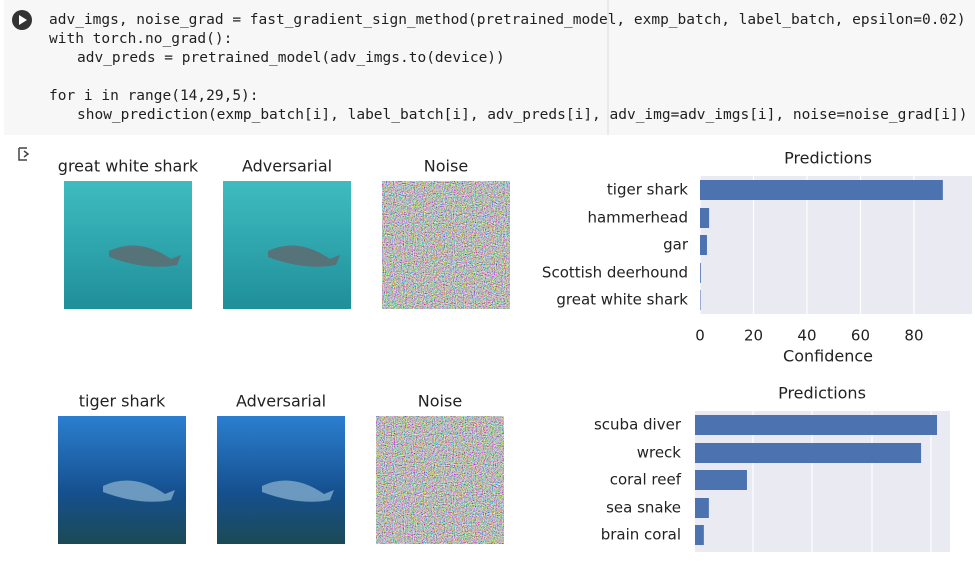 This screenshot has width=975, height=562. I want to click on y-tick-label: scuba diver, so click(638, 425).